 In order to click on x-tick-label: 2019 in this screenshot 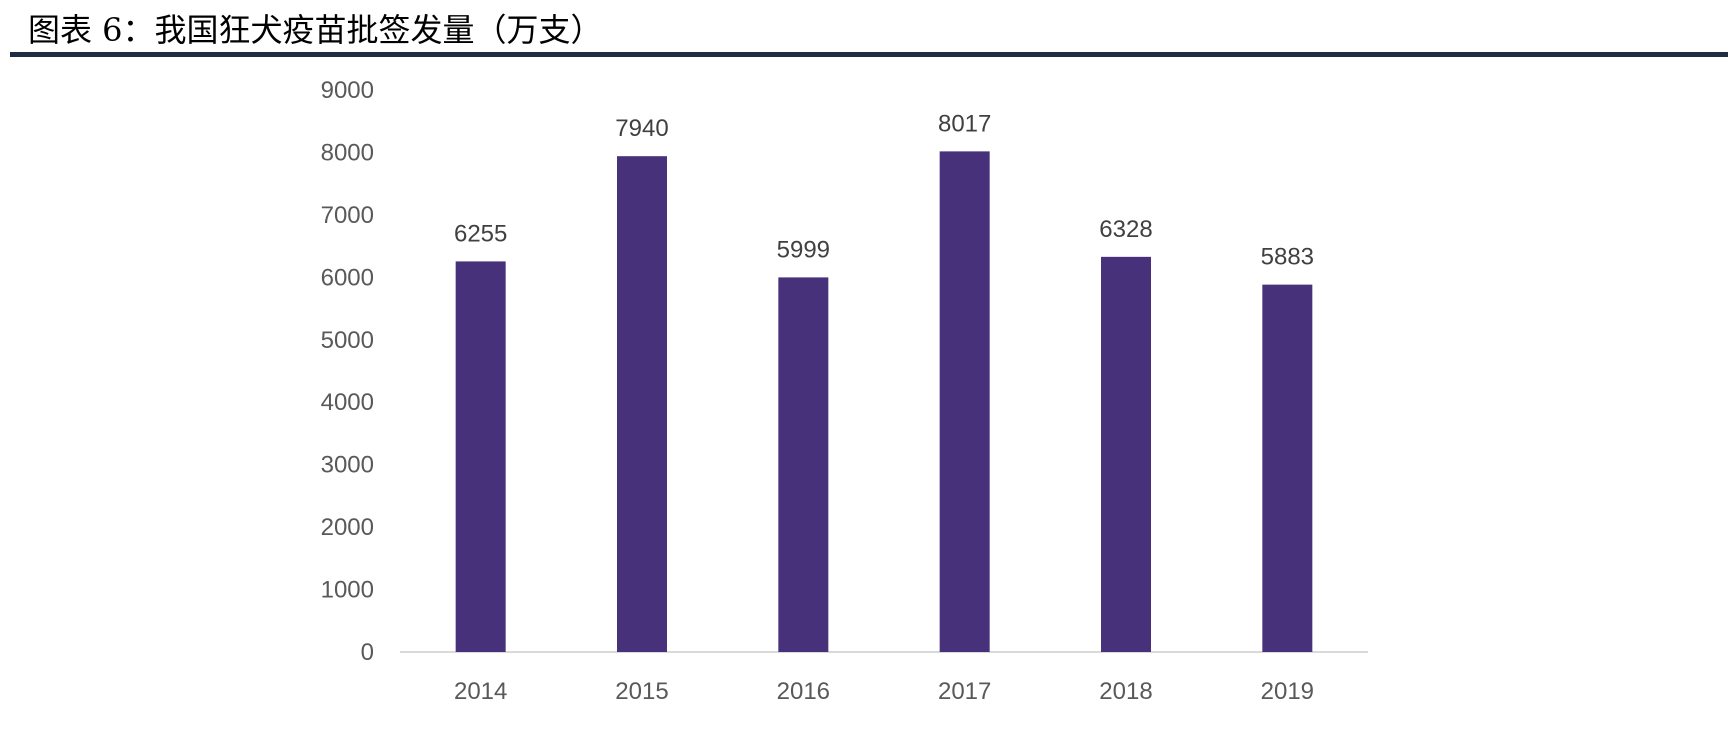, I will do `click(1287, 691)`.